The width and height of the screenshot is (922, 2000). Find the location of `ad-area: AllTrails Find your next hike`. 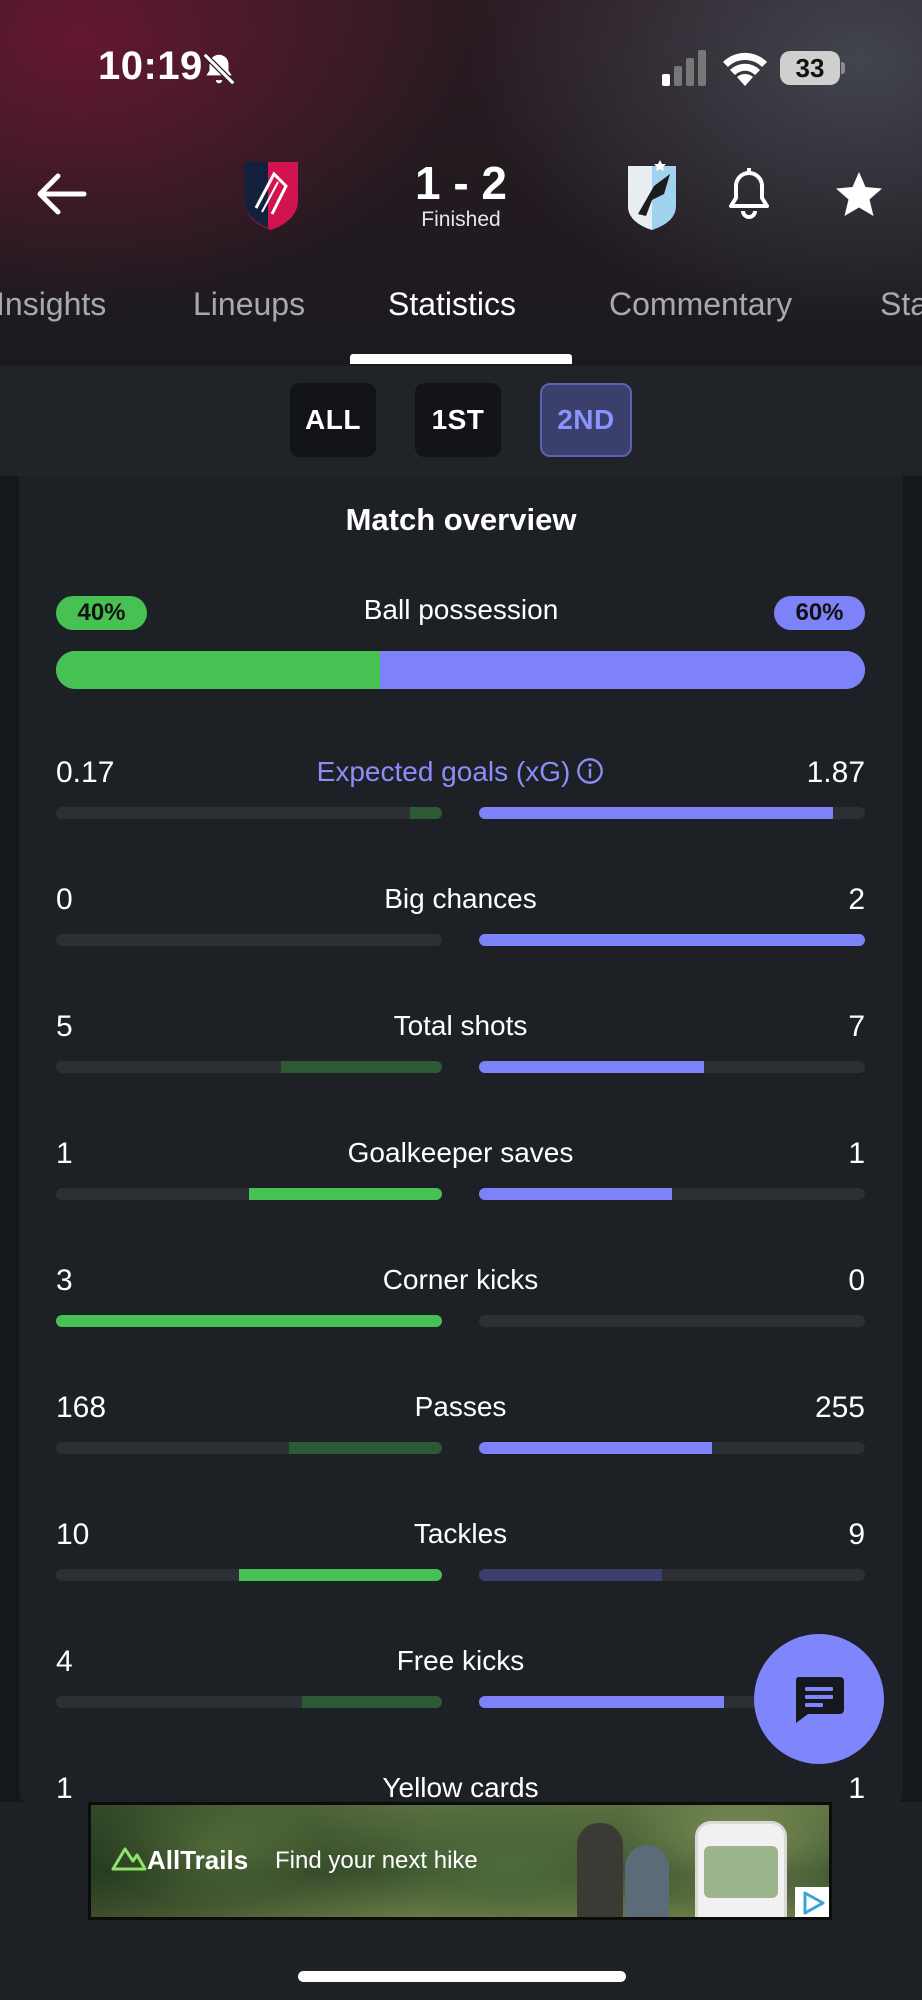

ad-area: AllTrails Find your next hike is located at coordinates (461, 1901).